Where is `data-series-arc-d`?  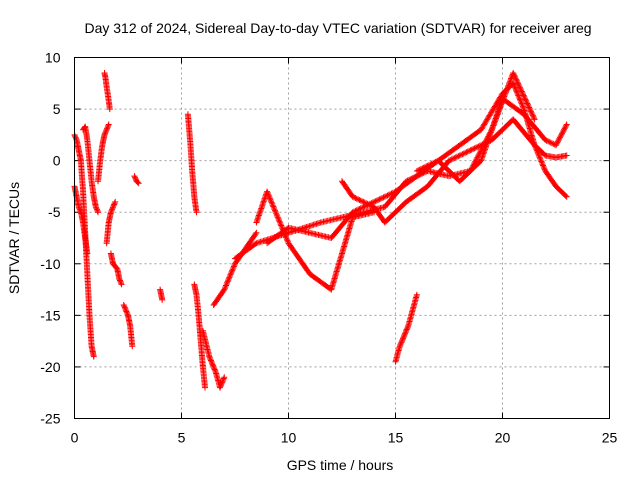
data-series-arc-d is located at coordinates (103, 153).